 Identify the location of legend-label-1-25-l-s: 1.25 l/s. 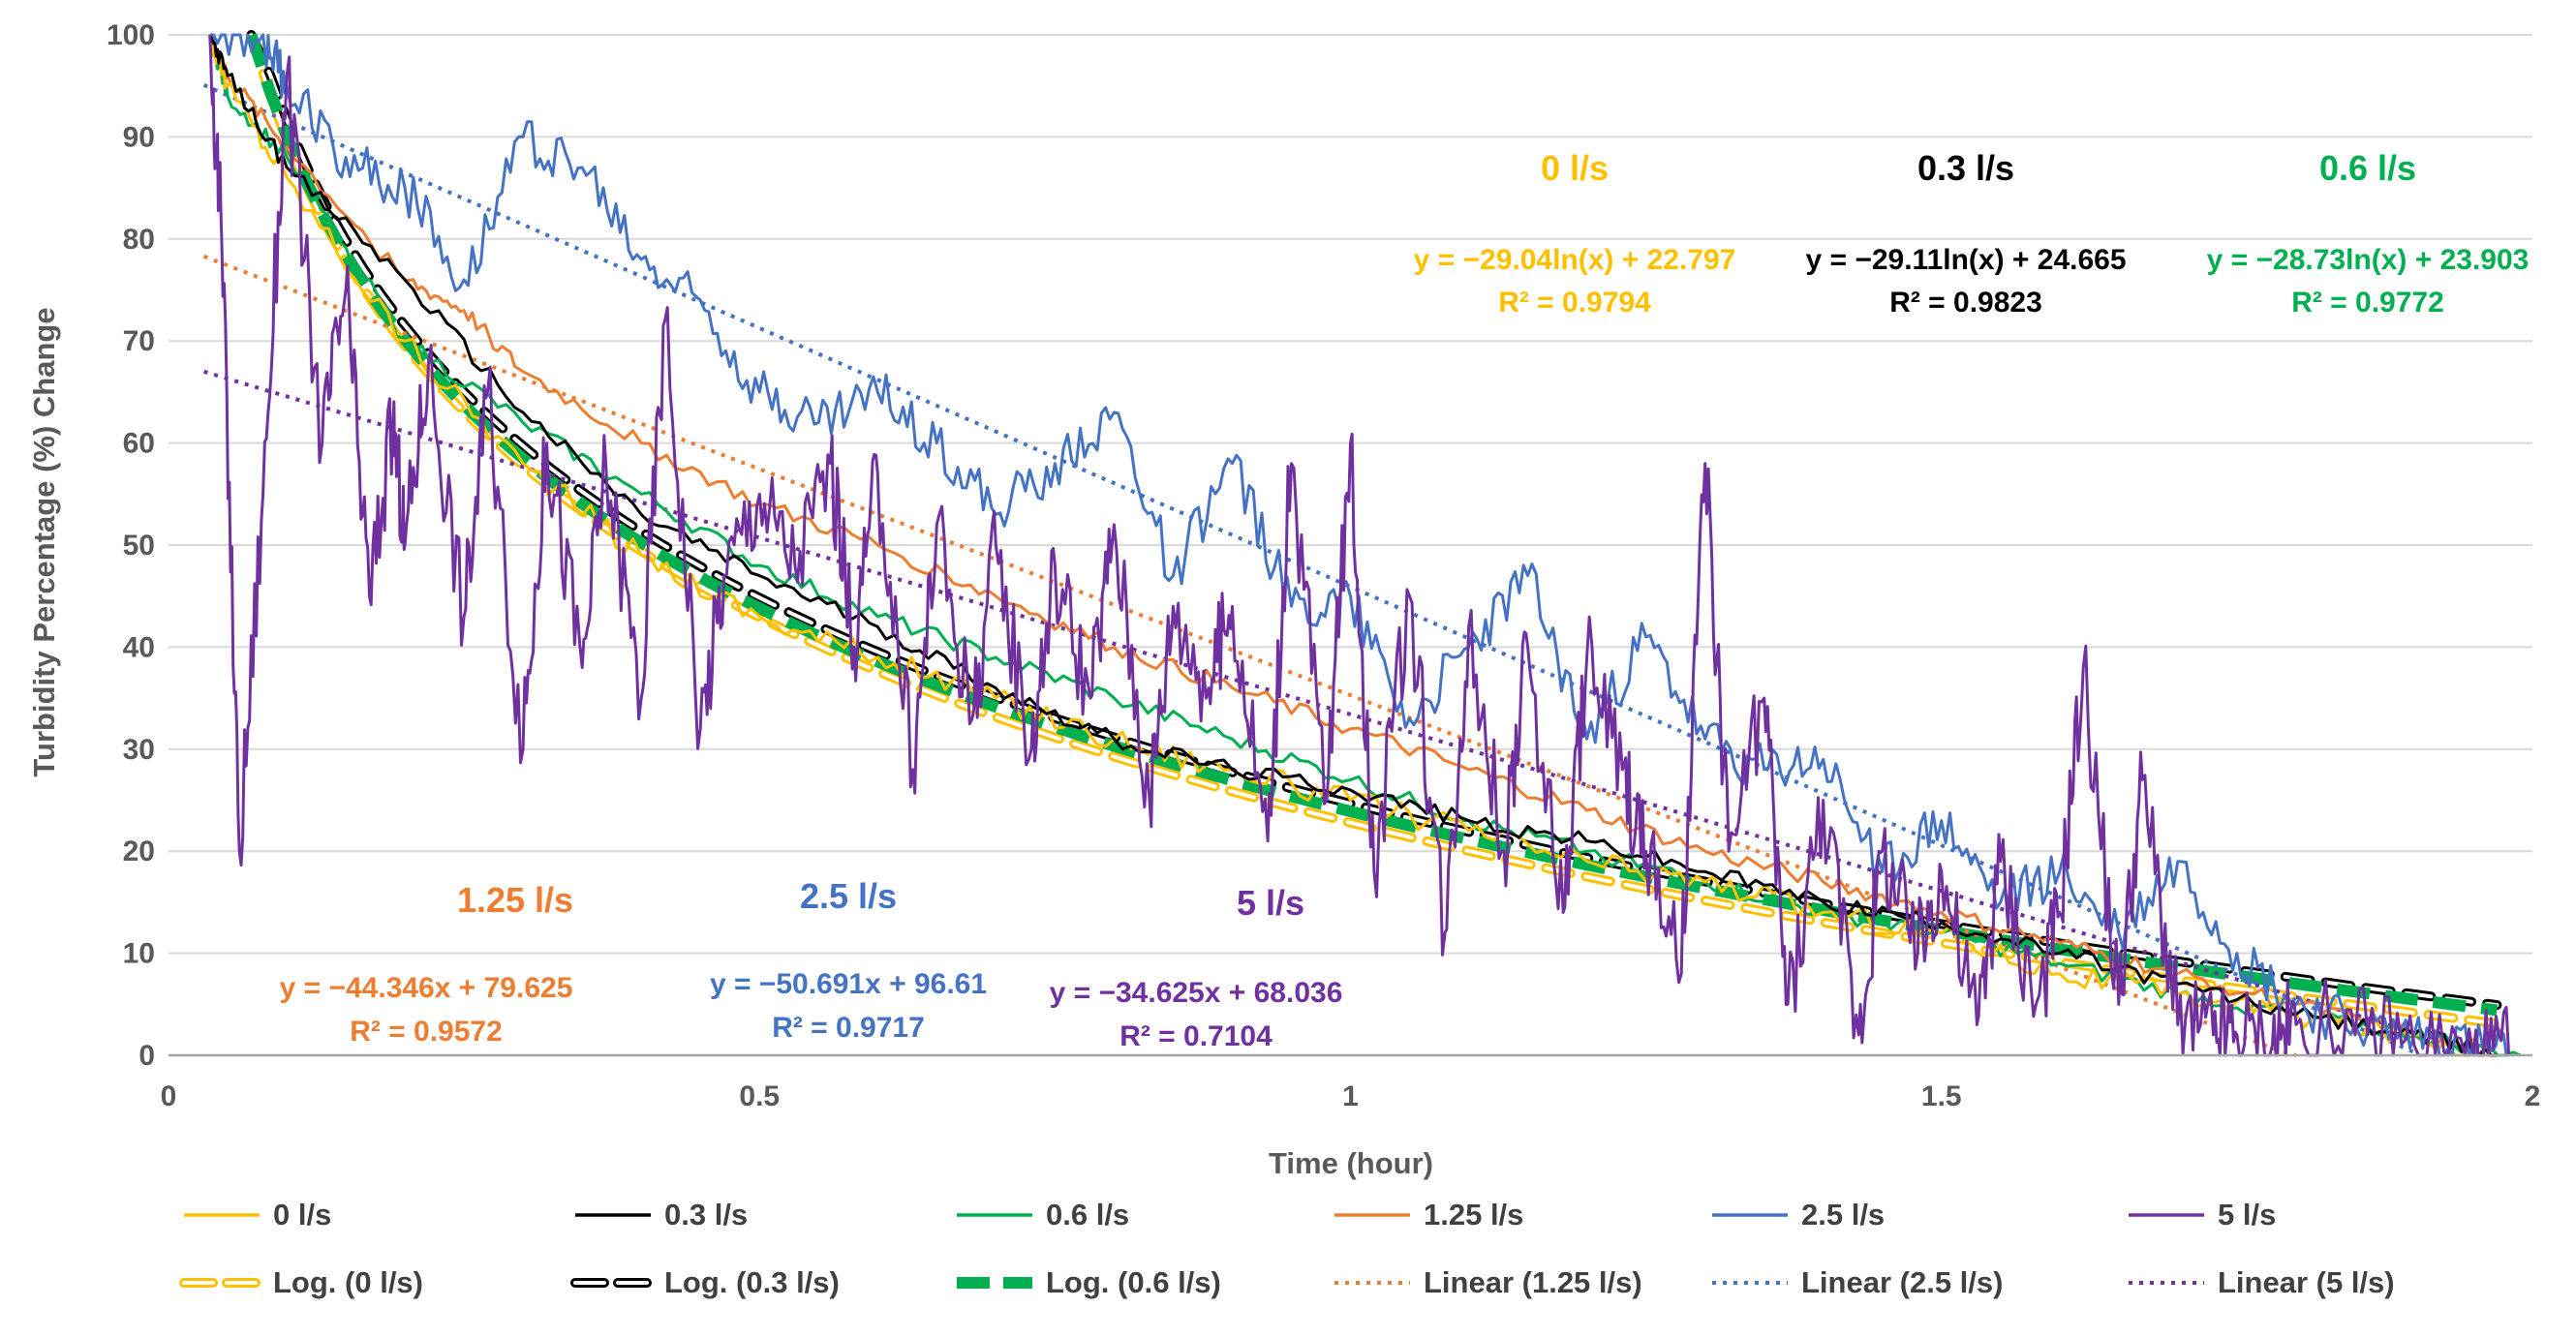
(1473, 1215).